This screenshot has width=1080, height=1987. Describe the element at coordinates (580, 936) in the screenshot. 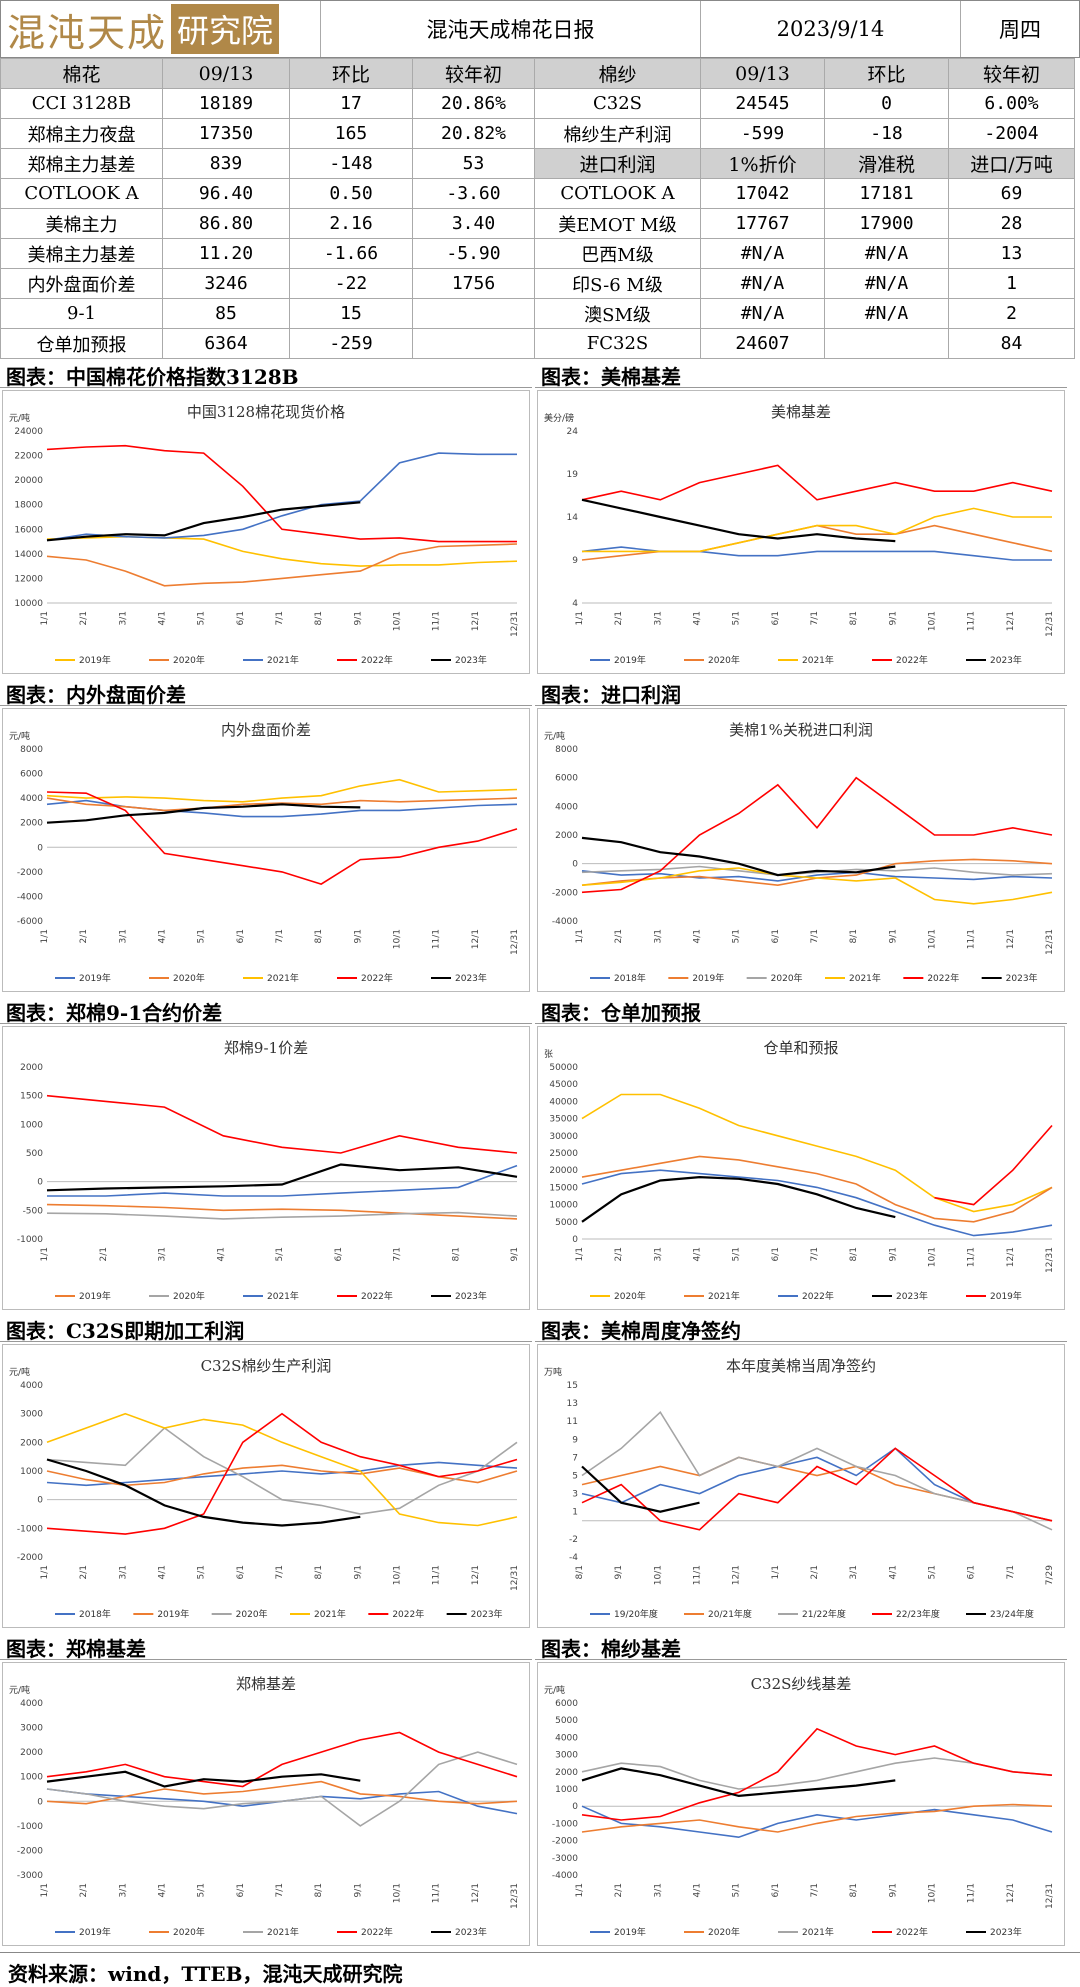

I see `x-tick-label: 1/1` at that location.